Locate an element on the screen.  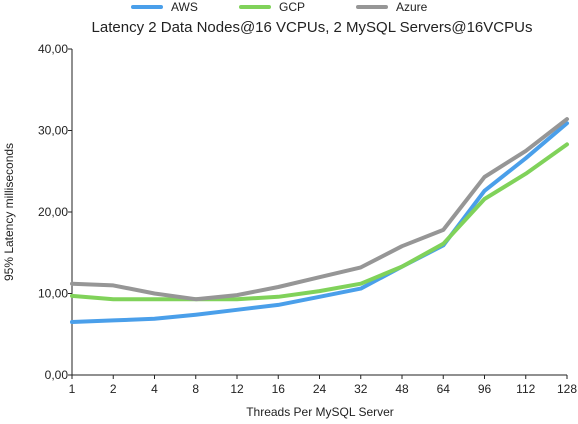
y-tick-label: 40,00 is located at coordinates (53, 49).